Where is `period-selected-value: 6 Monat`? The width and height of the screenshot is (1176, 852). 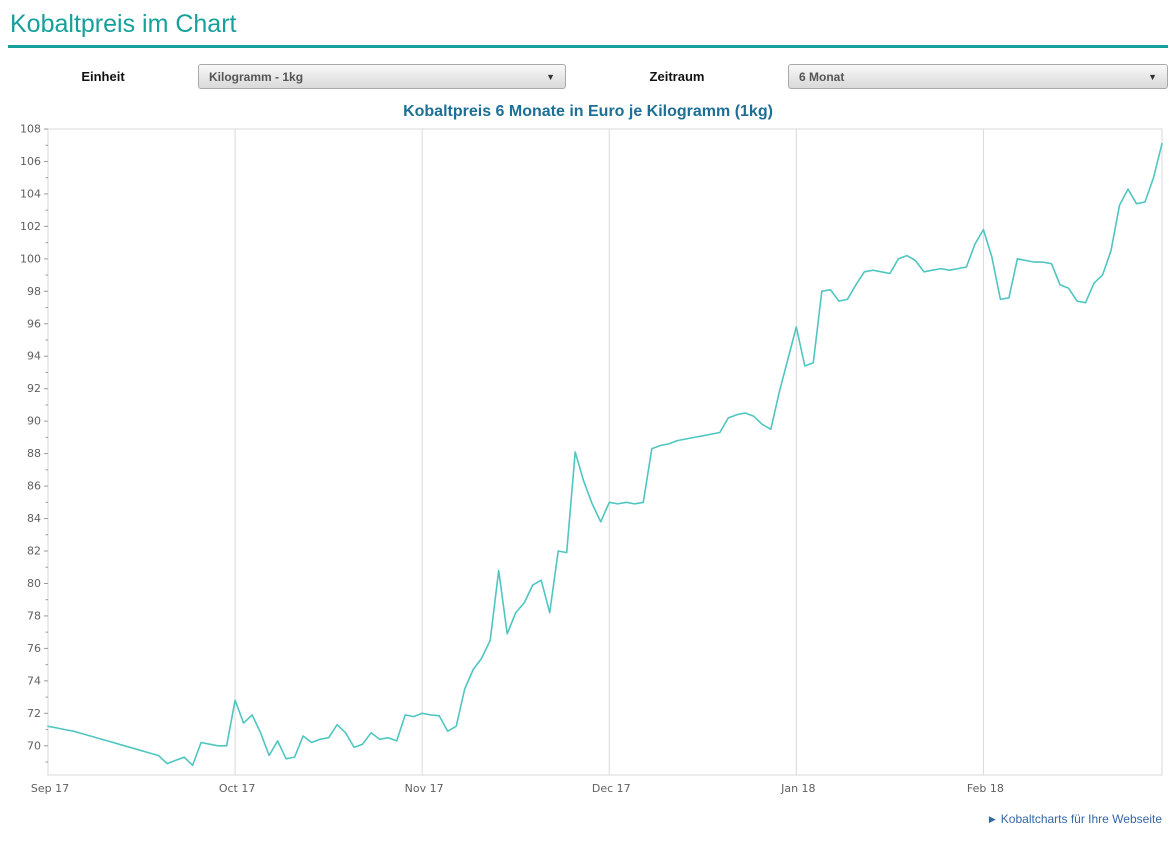
period-selected-value: 6 Monat is located at coordinates (822, 76).